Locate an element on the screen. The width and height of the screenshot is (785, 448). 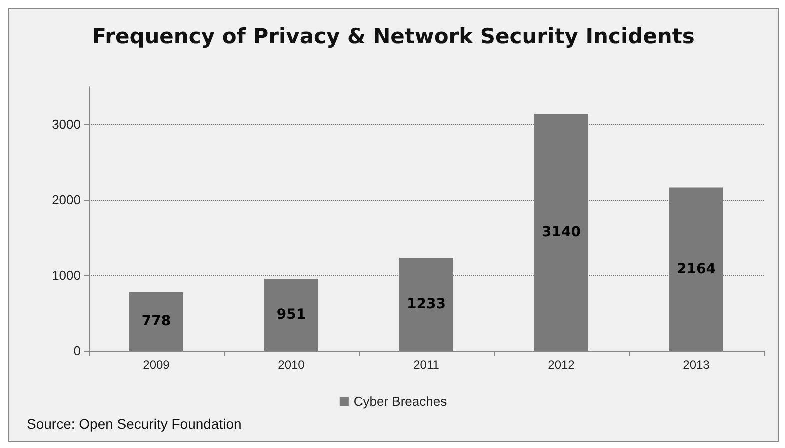
source-note: Source: Open Security Foundation is located at coordinates (134, 424).